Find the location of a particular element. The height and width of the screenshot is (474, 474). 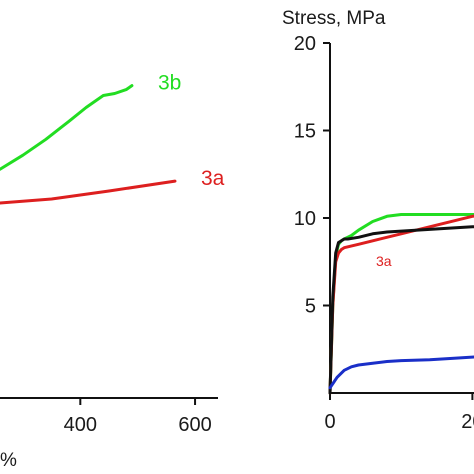

right-series-curve-2-line is located at coordinates (401, 310).